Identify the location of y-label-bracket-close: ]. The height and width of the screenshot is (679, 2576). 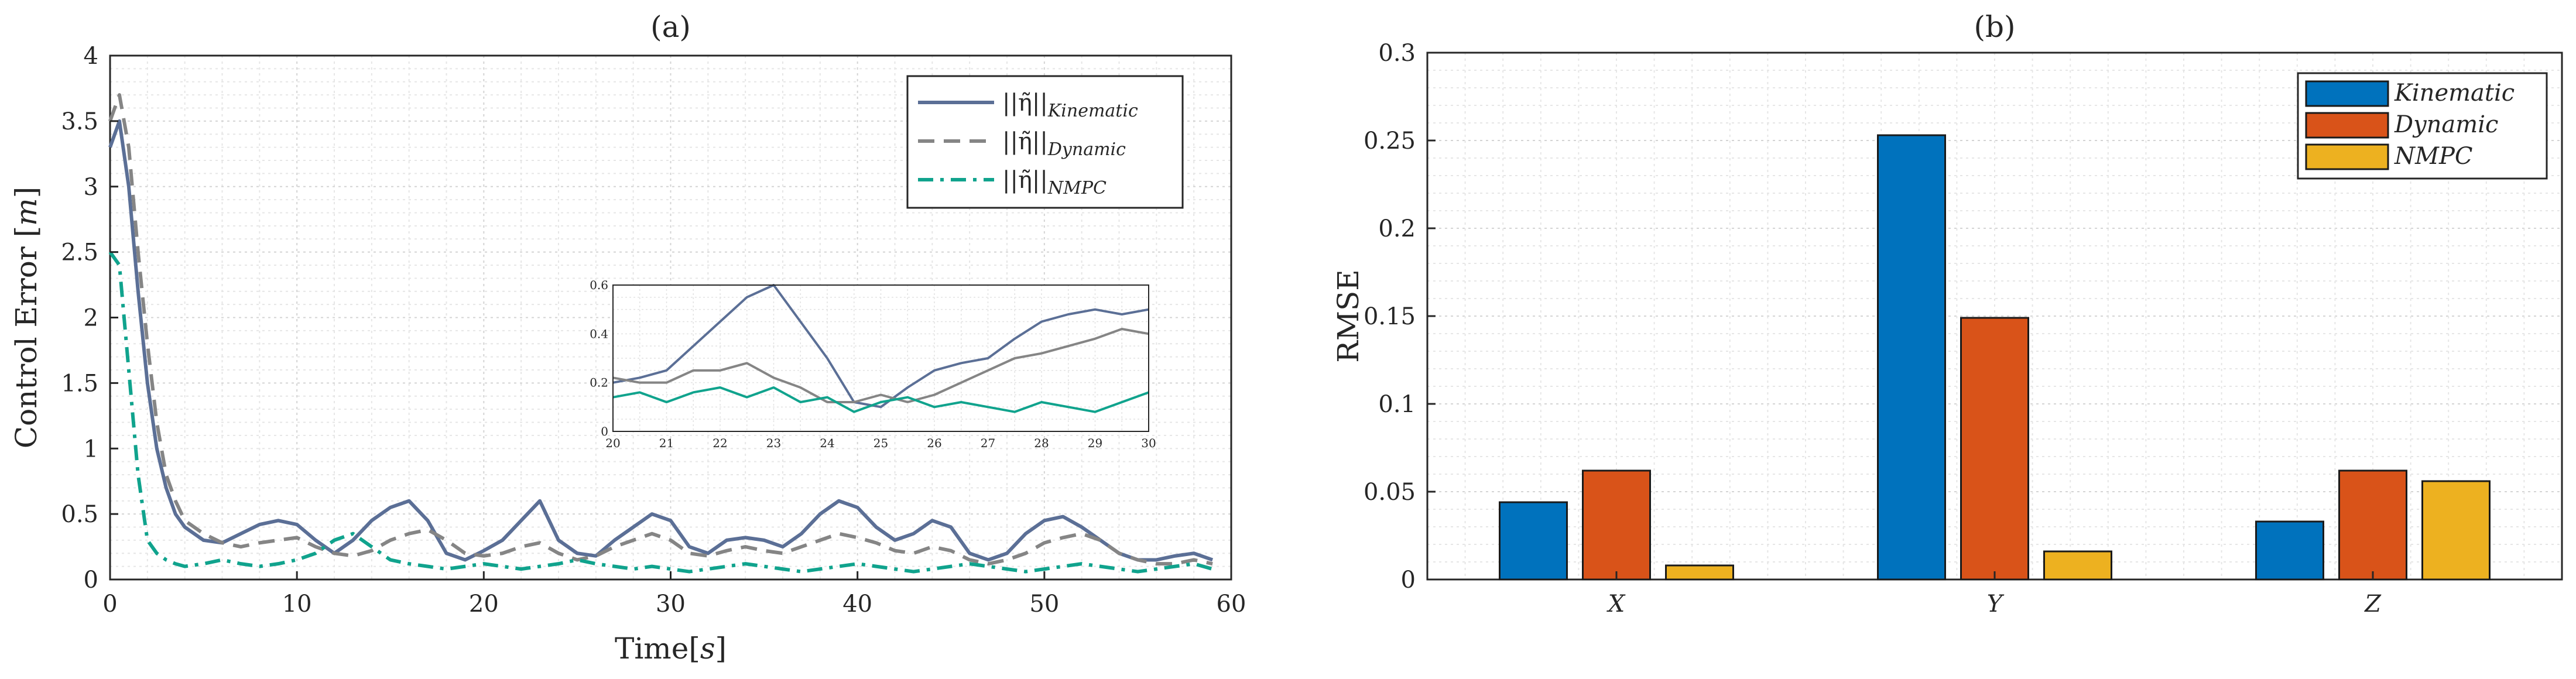
(26, 192).